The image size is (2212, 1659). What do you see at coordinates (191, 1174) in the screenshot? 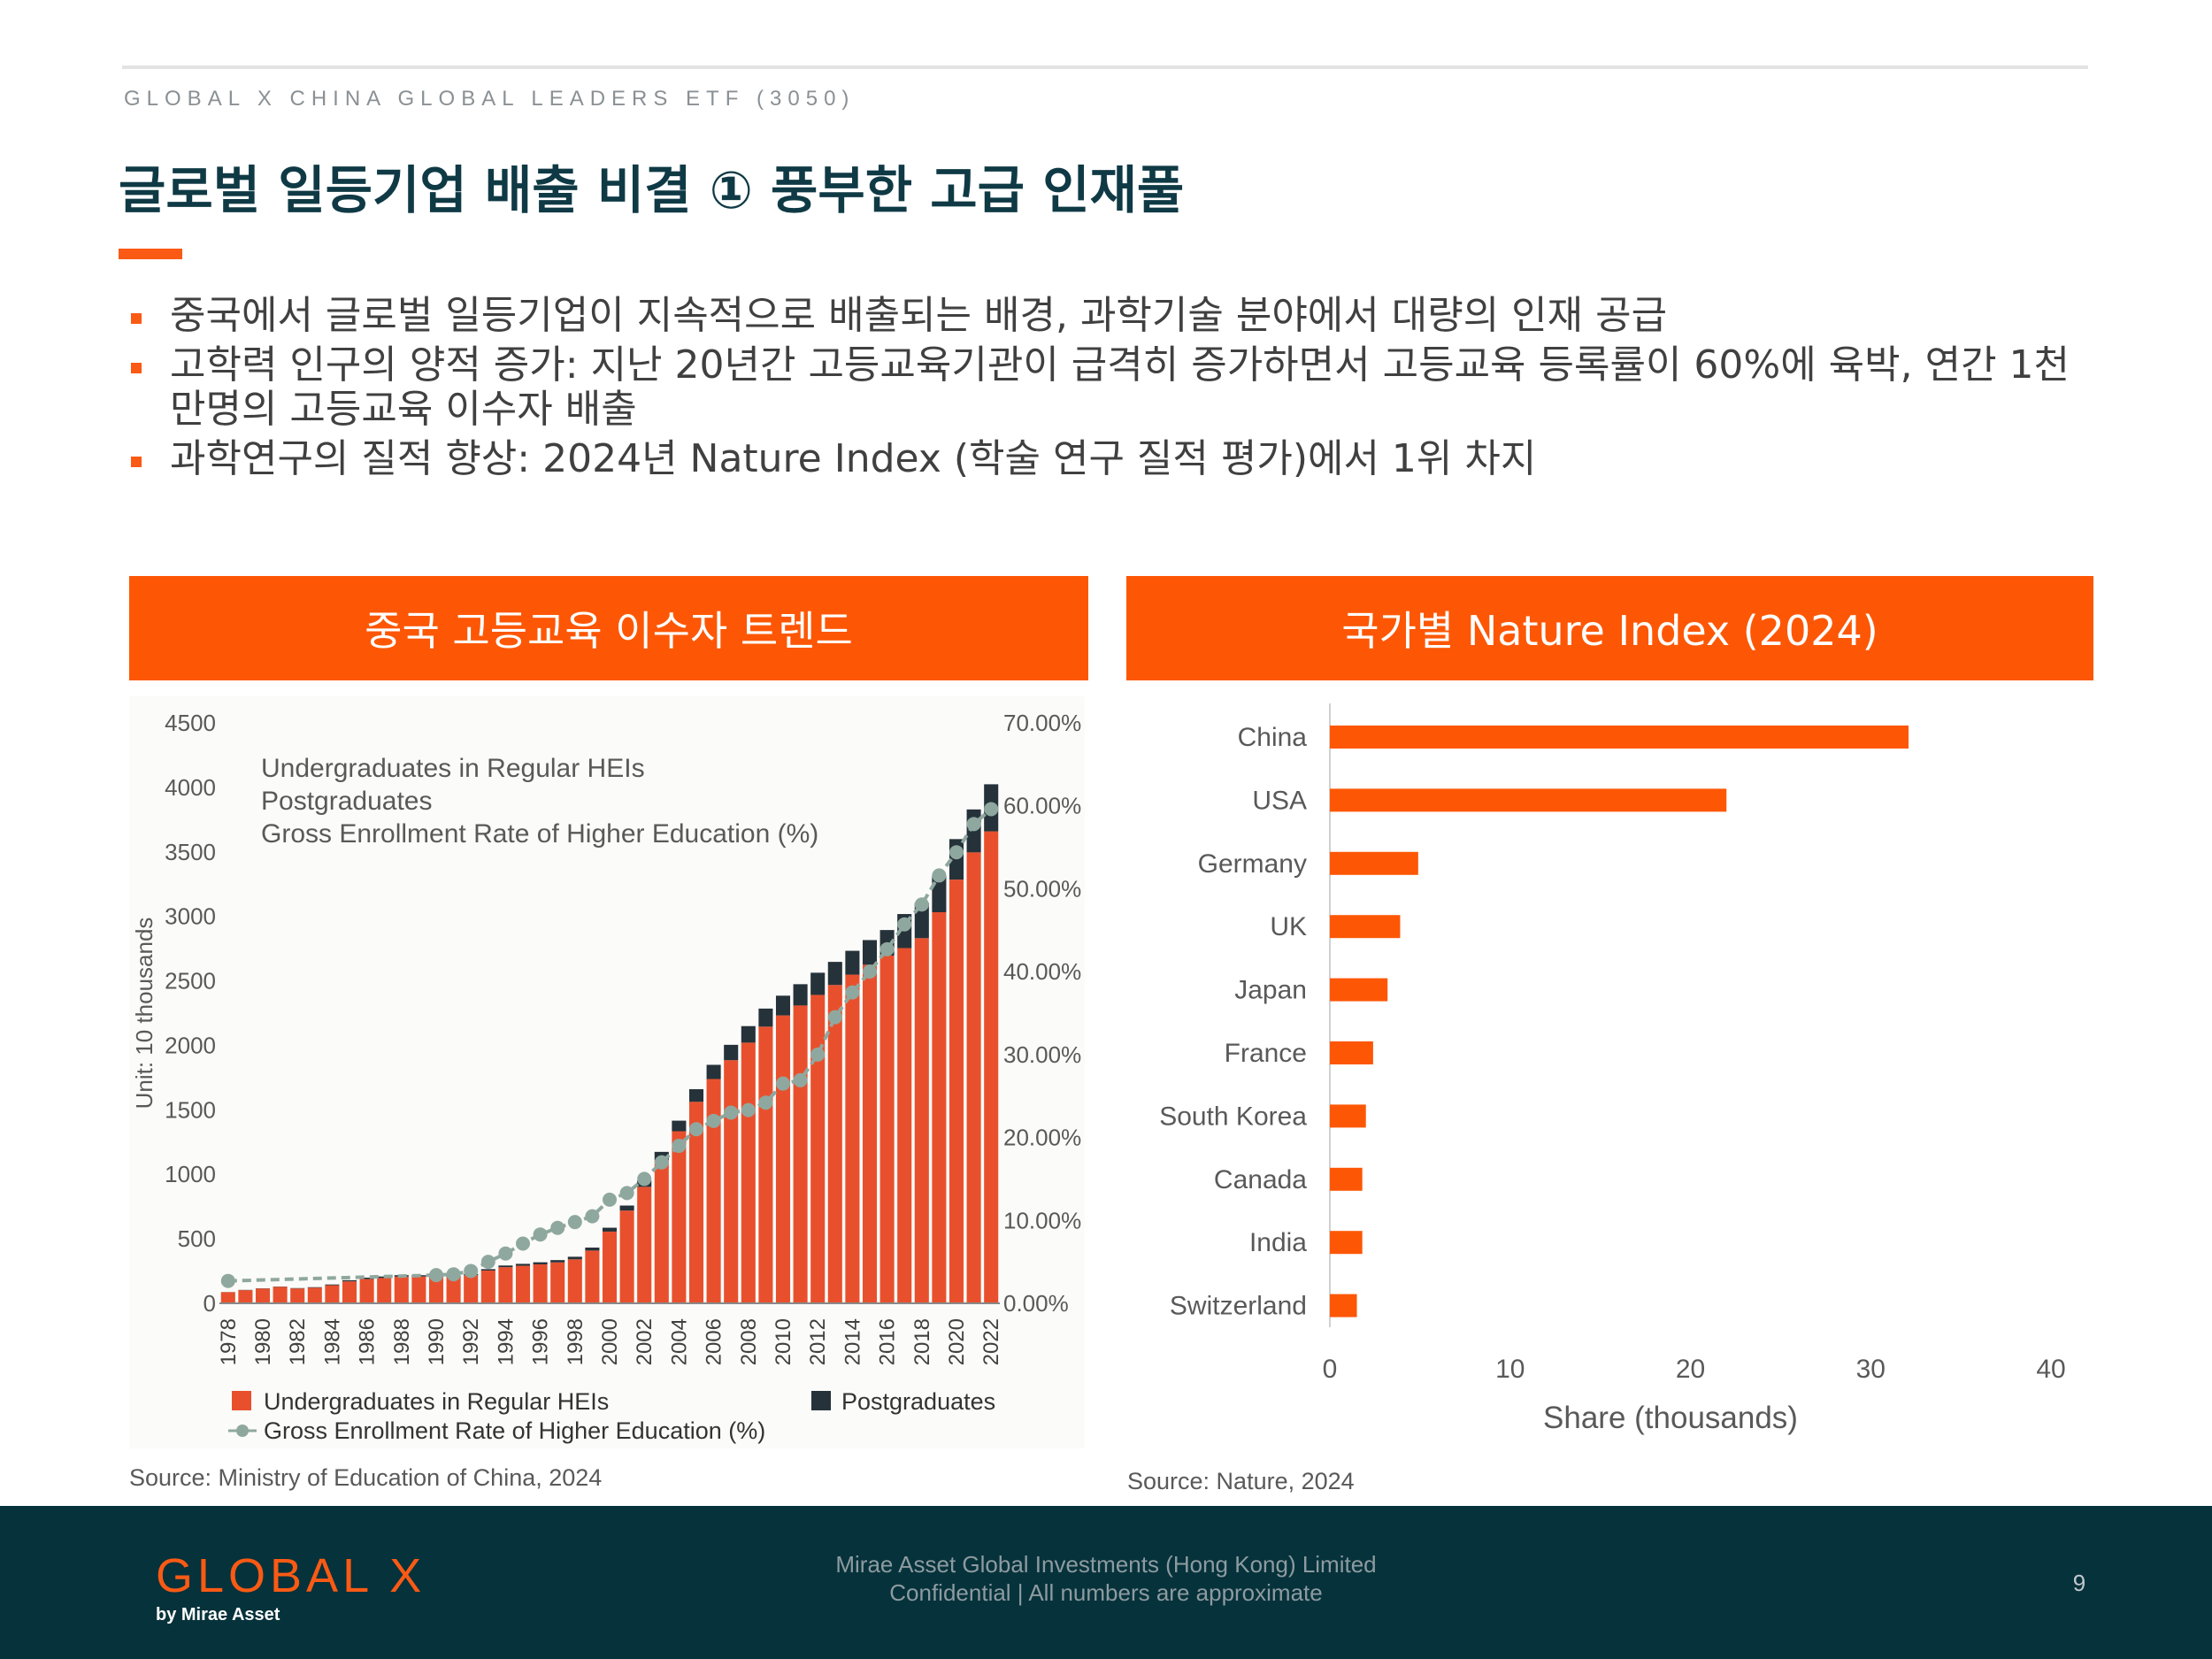
I see `y-tick-label: 1000` at bounding box center [191, 1174].